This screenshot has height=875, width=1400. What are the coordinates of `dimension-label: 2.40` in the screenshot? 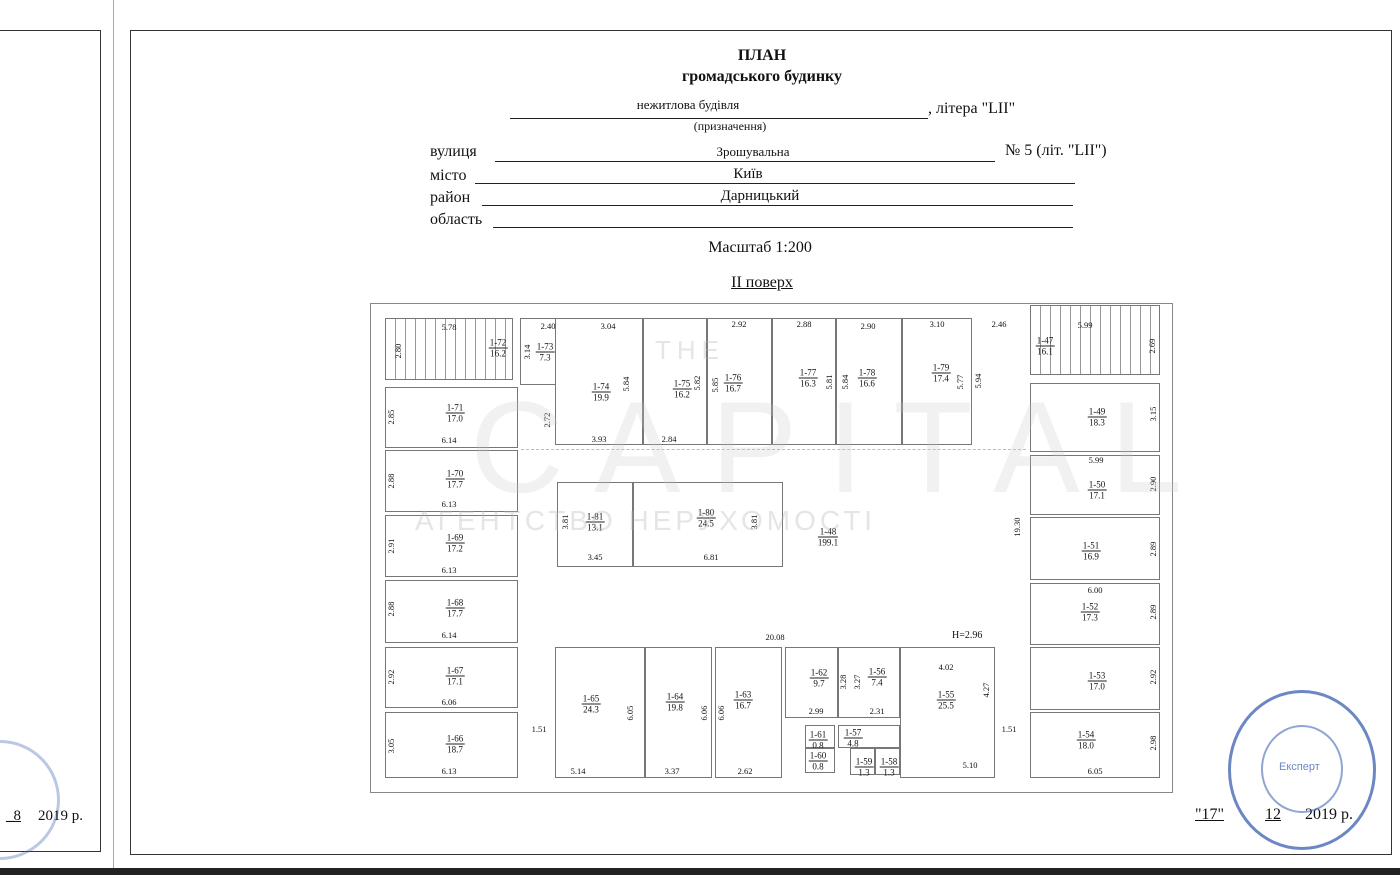 It's located at (548, 326).